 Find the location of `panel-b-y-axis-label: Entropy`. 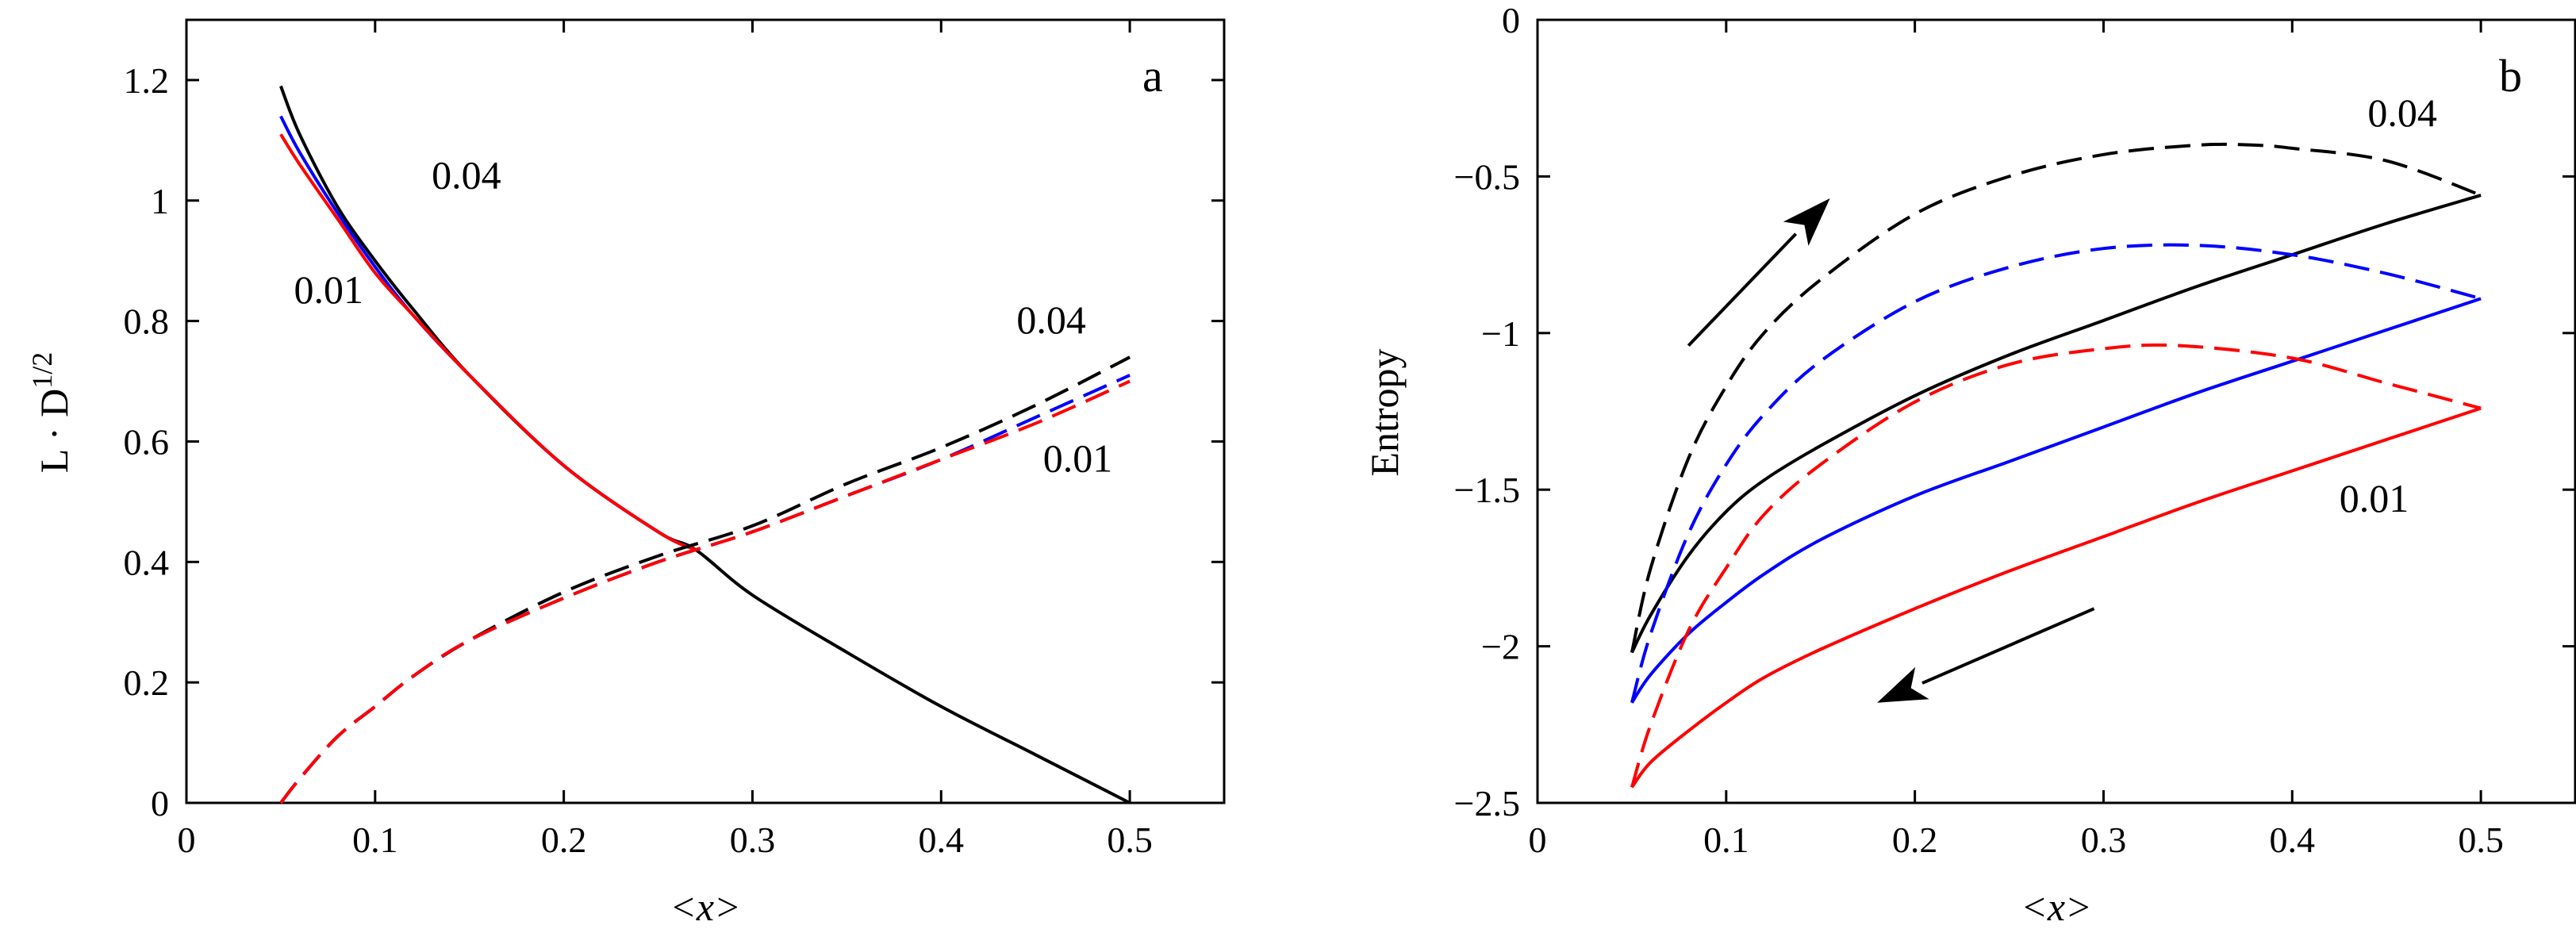

panel-b-y-axis-label: Entropy is located at coordinates (1384, 412).